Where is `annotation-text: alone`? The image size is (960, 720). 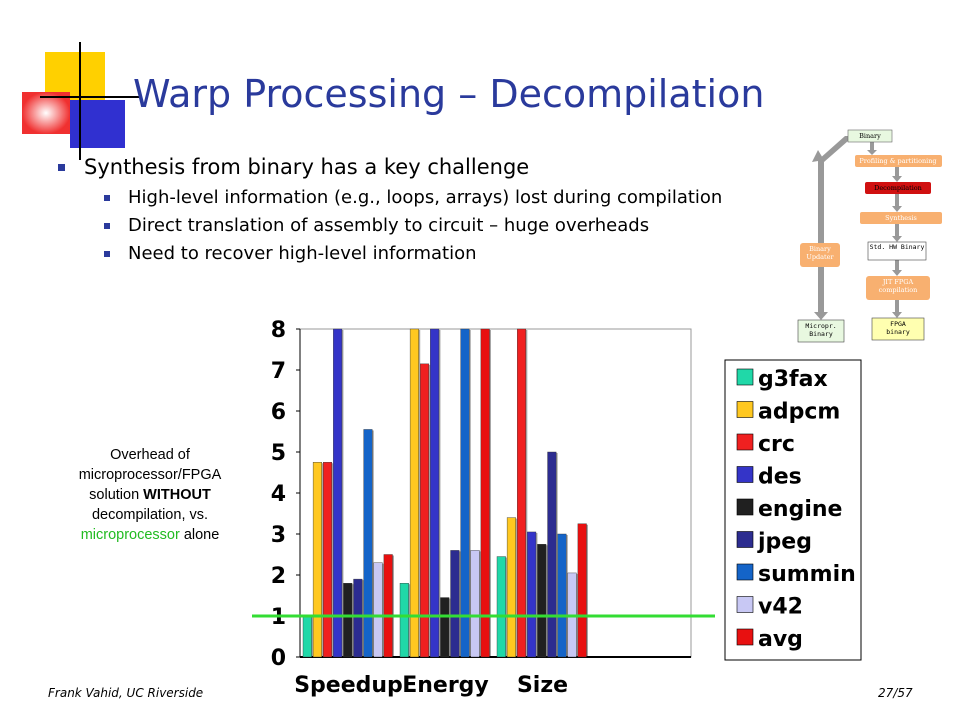
annotation-text: alone is located at coordinates (199, 535).